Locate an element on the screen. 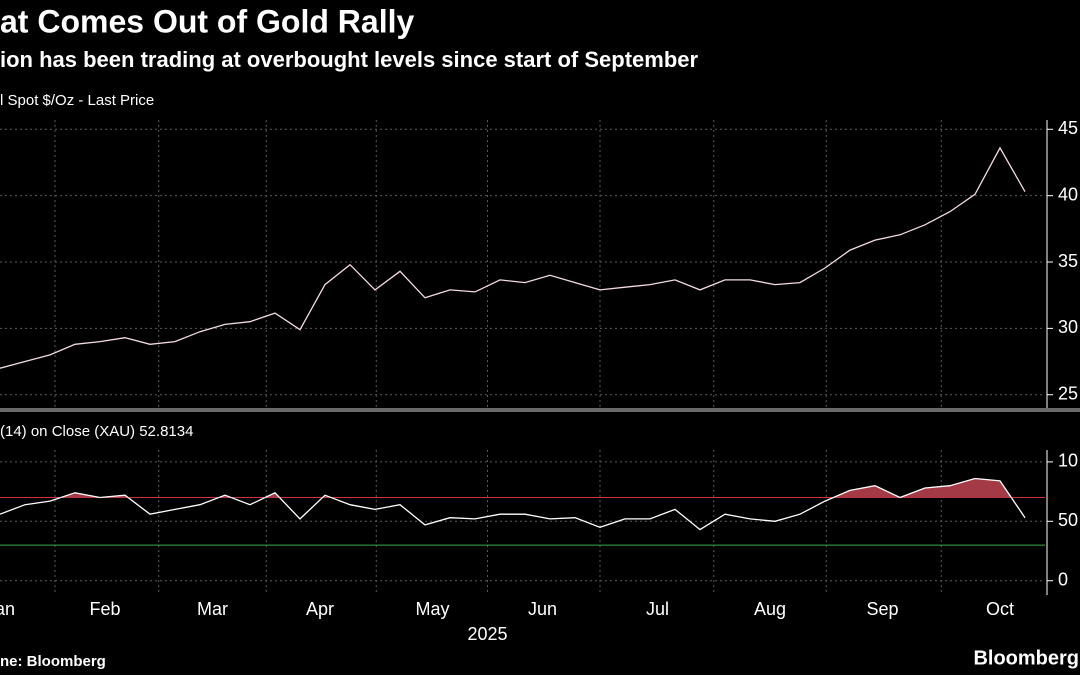  x-tick-label: May is located at coordinates (432, 609).